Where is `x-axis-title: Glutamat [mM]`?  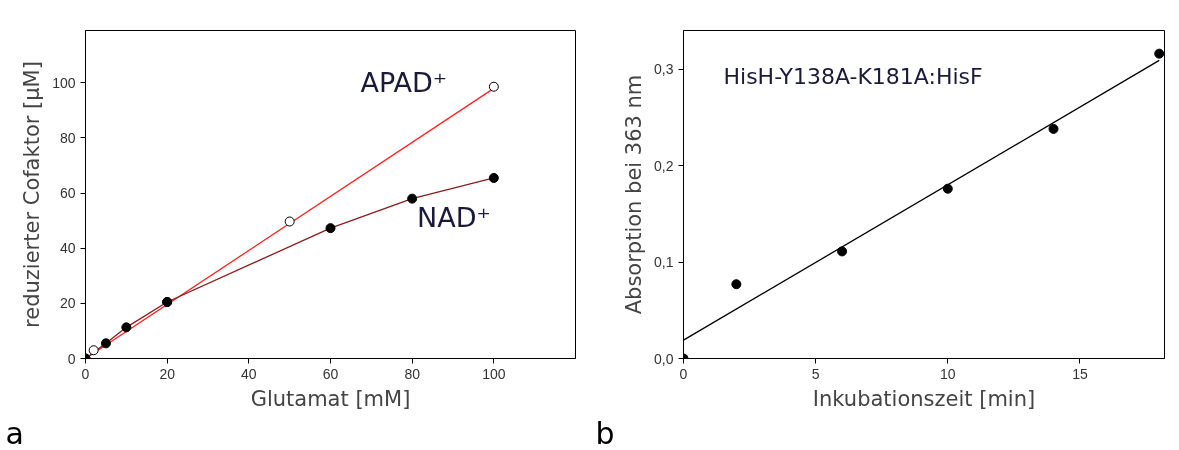 x-axis-title: Glutamat [mM] is located at coordinates (330, 398).